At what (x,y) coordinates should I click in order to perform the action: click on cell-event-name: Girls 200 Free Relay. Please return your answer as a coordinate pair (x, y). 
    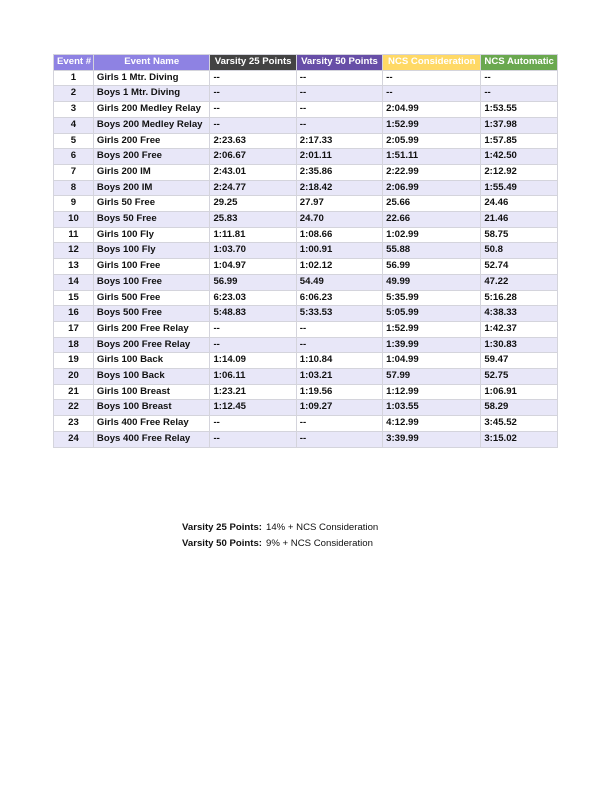
    Looking at the image, I should click on (151, 329).